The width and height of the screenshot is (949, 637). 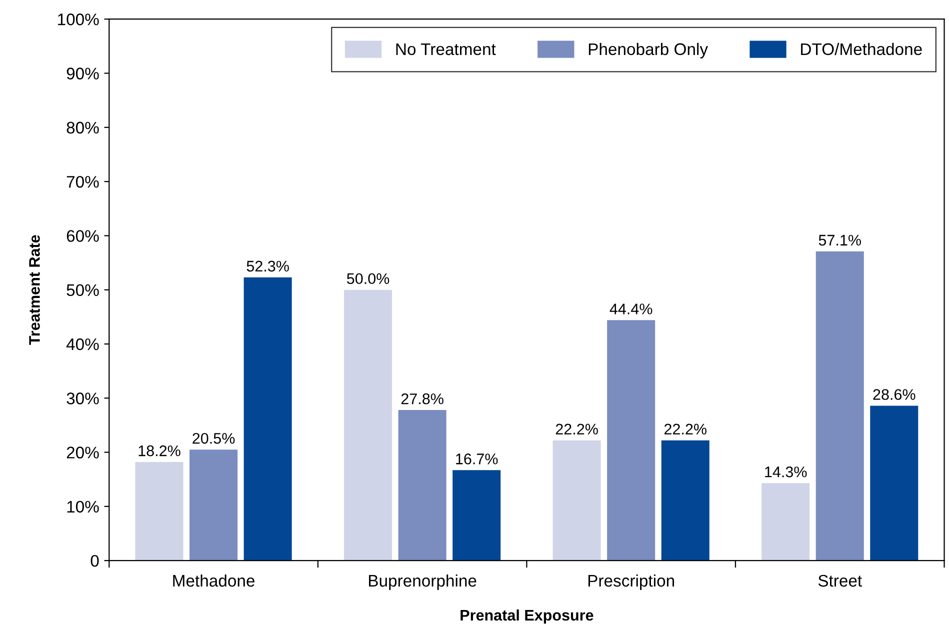 What do you see at coordinates (267, 266) in the screenshot?
I see `data-label: 52.3%` at bounding box center [267, 266].